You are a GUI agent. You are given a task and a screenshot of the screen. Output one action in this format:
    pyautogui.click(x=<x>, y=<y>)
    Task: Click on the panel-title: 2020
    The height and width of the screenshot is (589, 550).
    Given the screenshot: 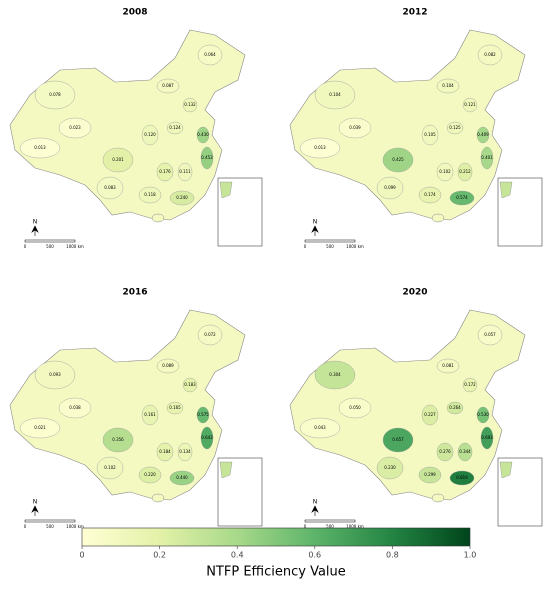 What is the action you would take?
    pyautogui.click(x=414, y=293)
    